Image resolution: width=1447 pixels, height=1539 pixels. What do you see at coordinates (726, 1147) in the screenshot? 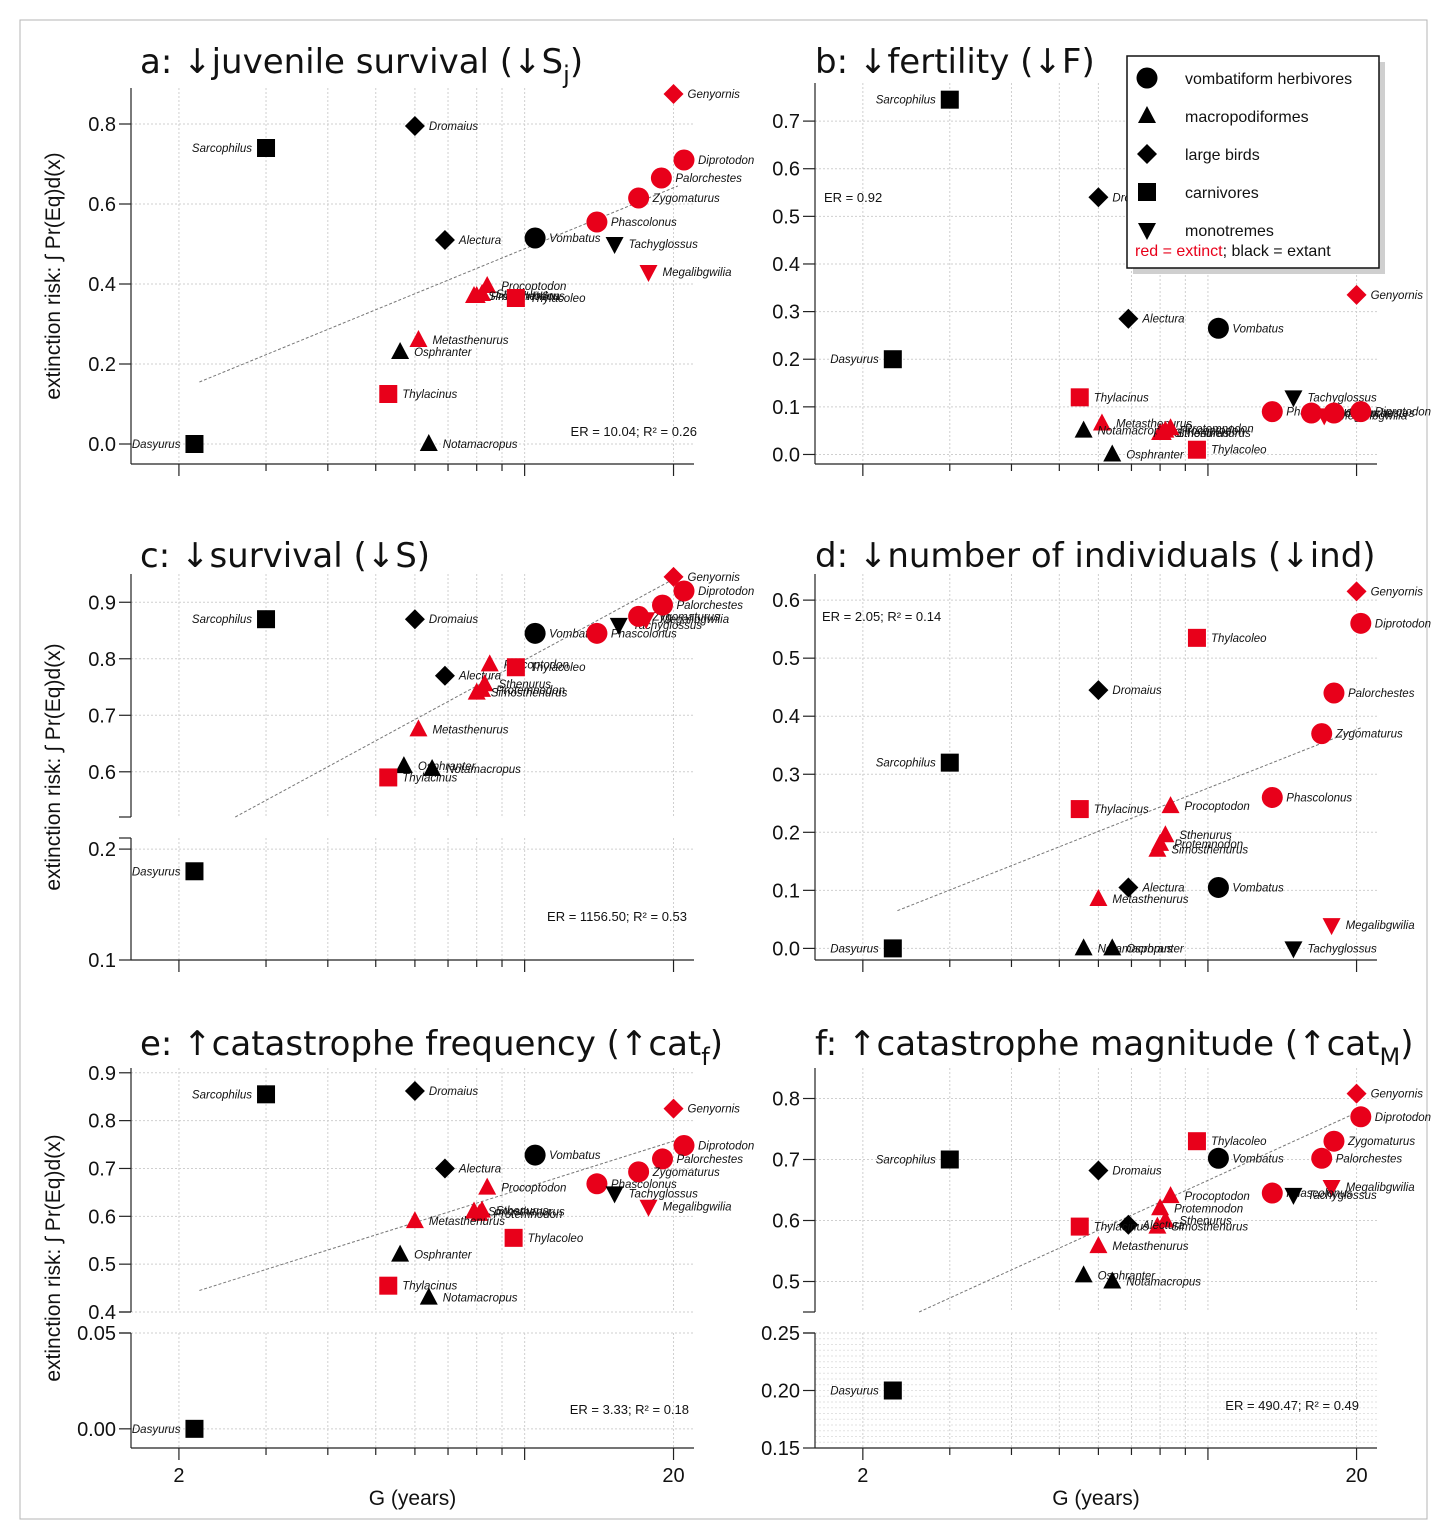
I see `point-label: Diprotodon` at bounding box center [726, 1147].